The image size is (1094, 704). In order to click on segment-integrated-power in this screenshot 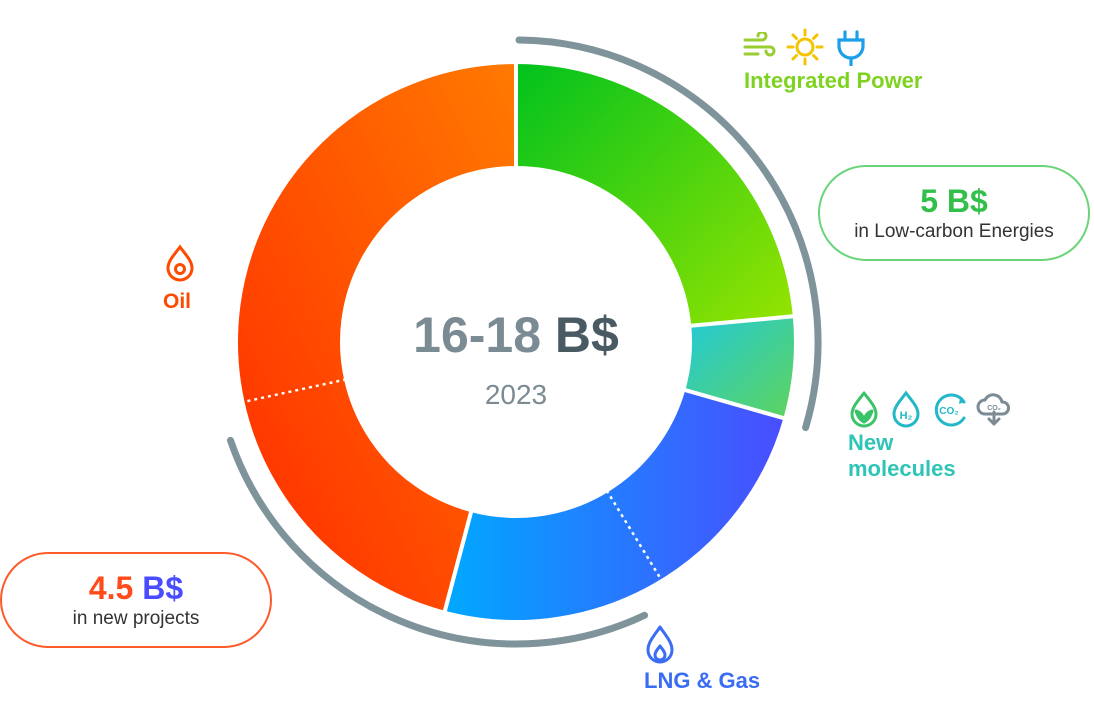, I will do `click(655, 194)`.